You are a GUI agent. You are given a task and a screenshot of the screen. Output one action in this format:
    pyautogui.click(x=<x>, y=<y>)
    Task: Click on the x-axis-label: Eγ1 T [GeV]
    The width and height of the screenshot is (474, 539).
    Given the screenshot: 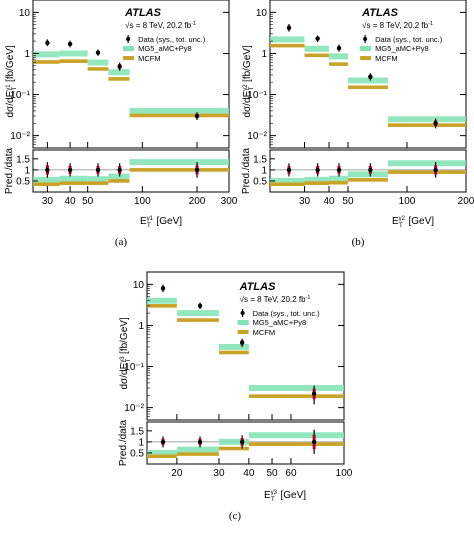 What is the action you would take?
    pyautogui.click(x=161, y=222)
    